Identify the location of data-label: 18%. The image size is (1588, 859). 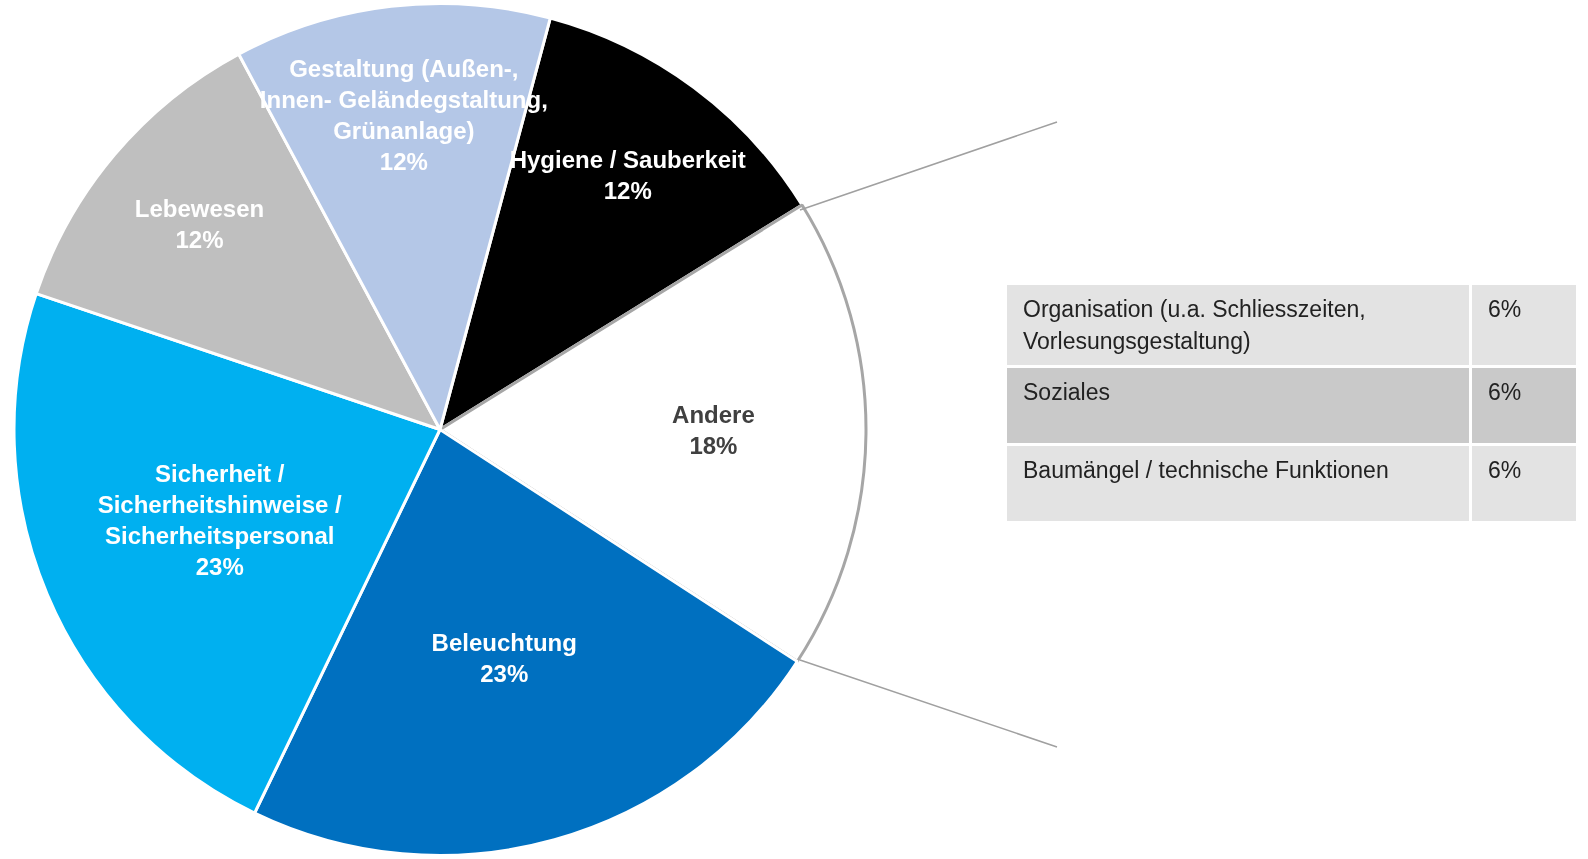
(713, 446).